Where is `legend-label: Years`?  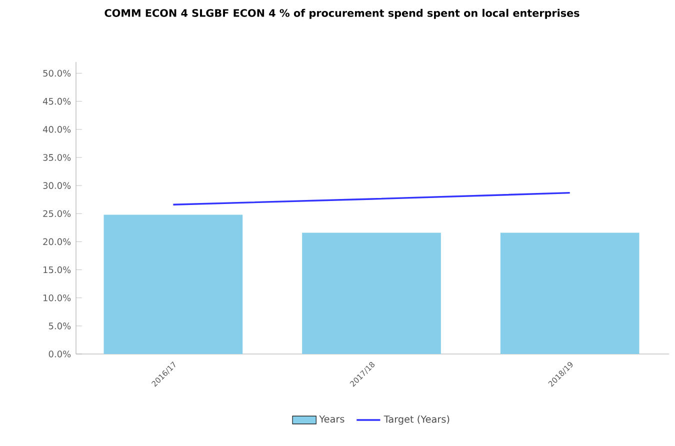
legend-label: Years is located at coordinates (331, 419).